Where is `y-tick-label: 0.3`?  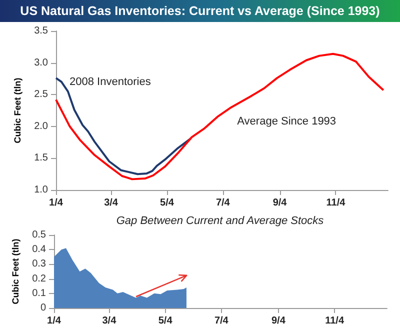 y-tick-label: 0.3 is located at coordinates (39, 264).